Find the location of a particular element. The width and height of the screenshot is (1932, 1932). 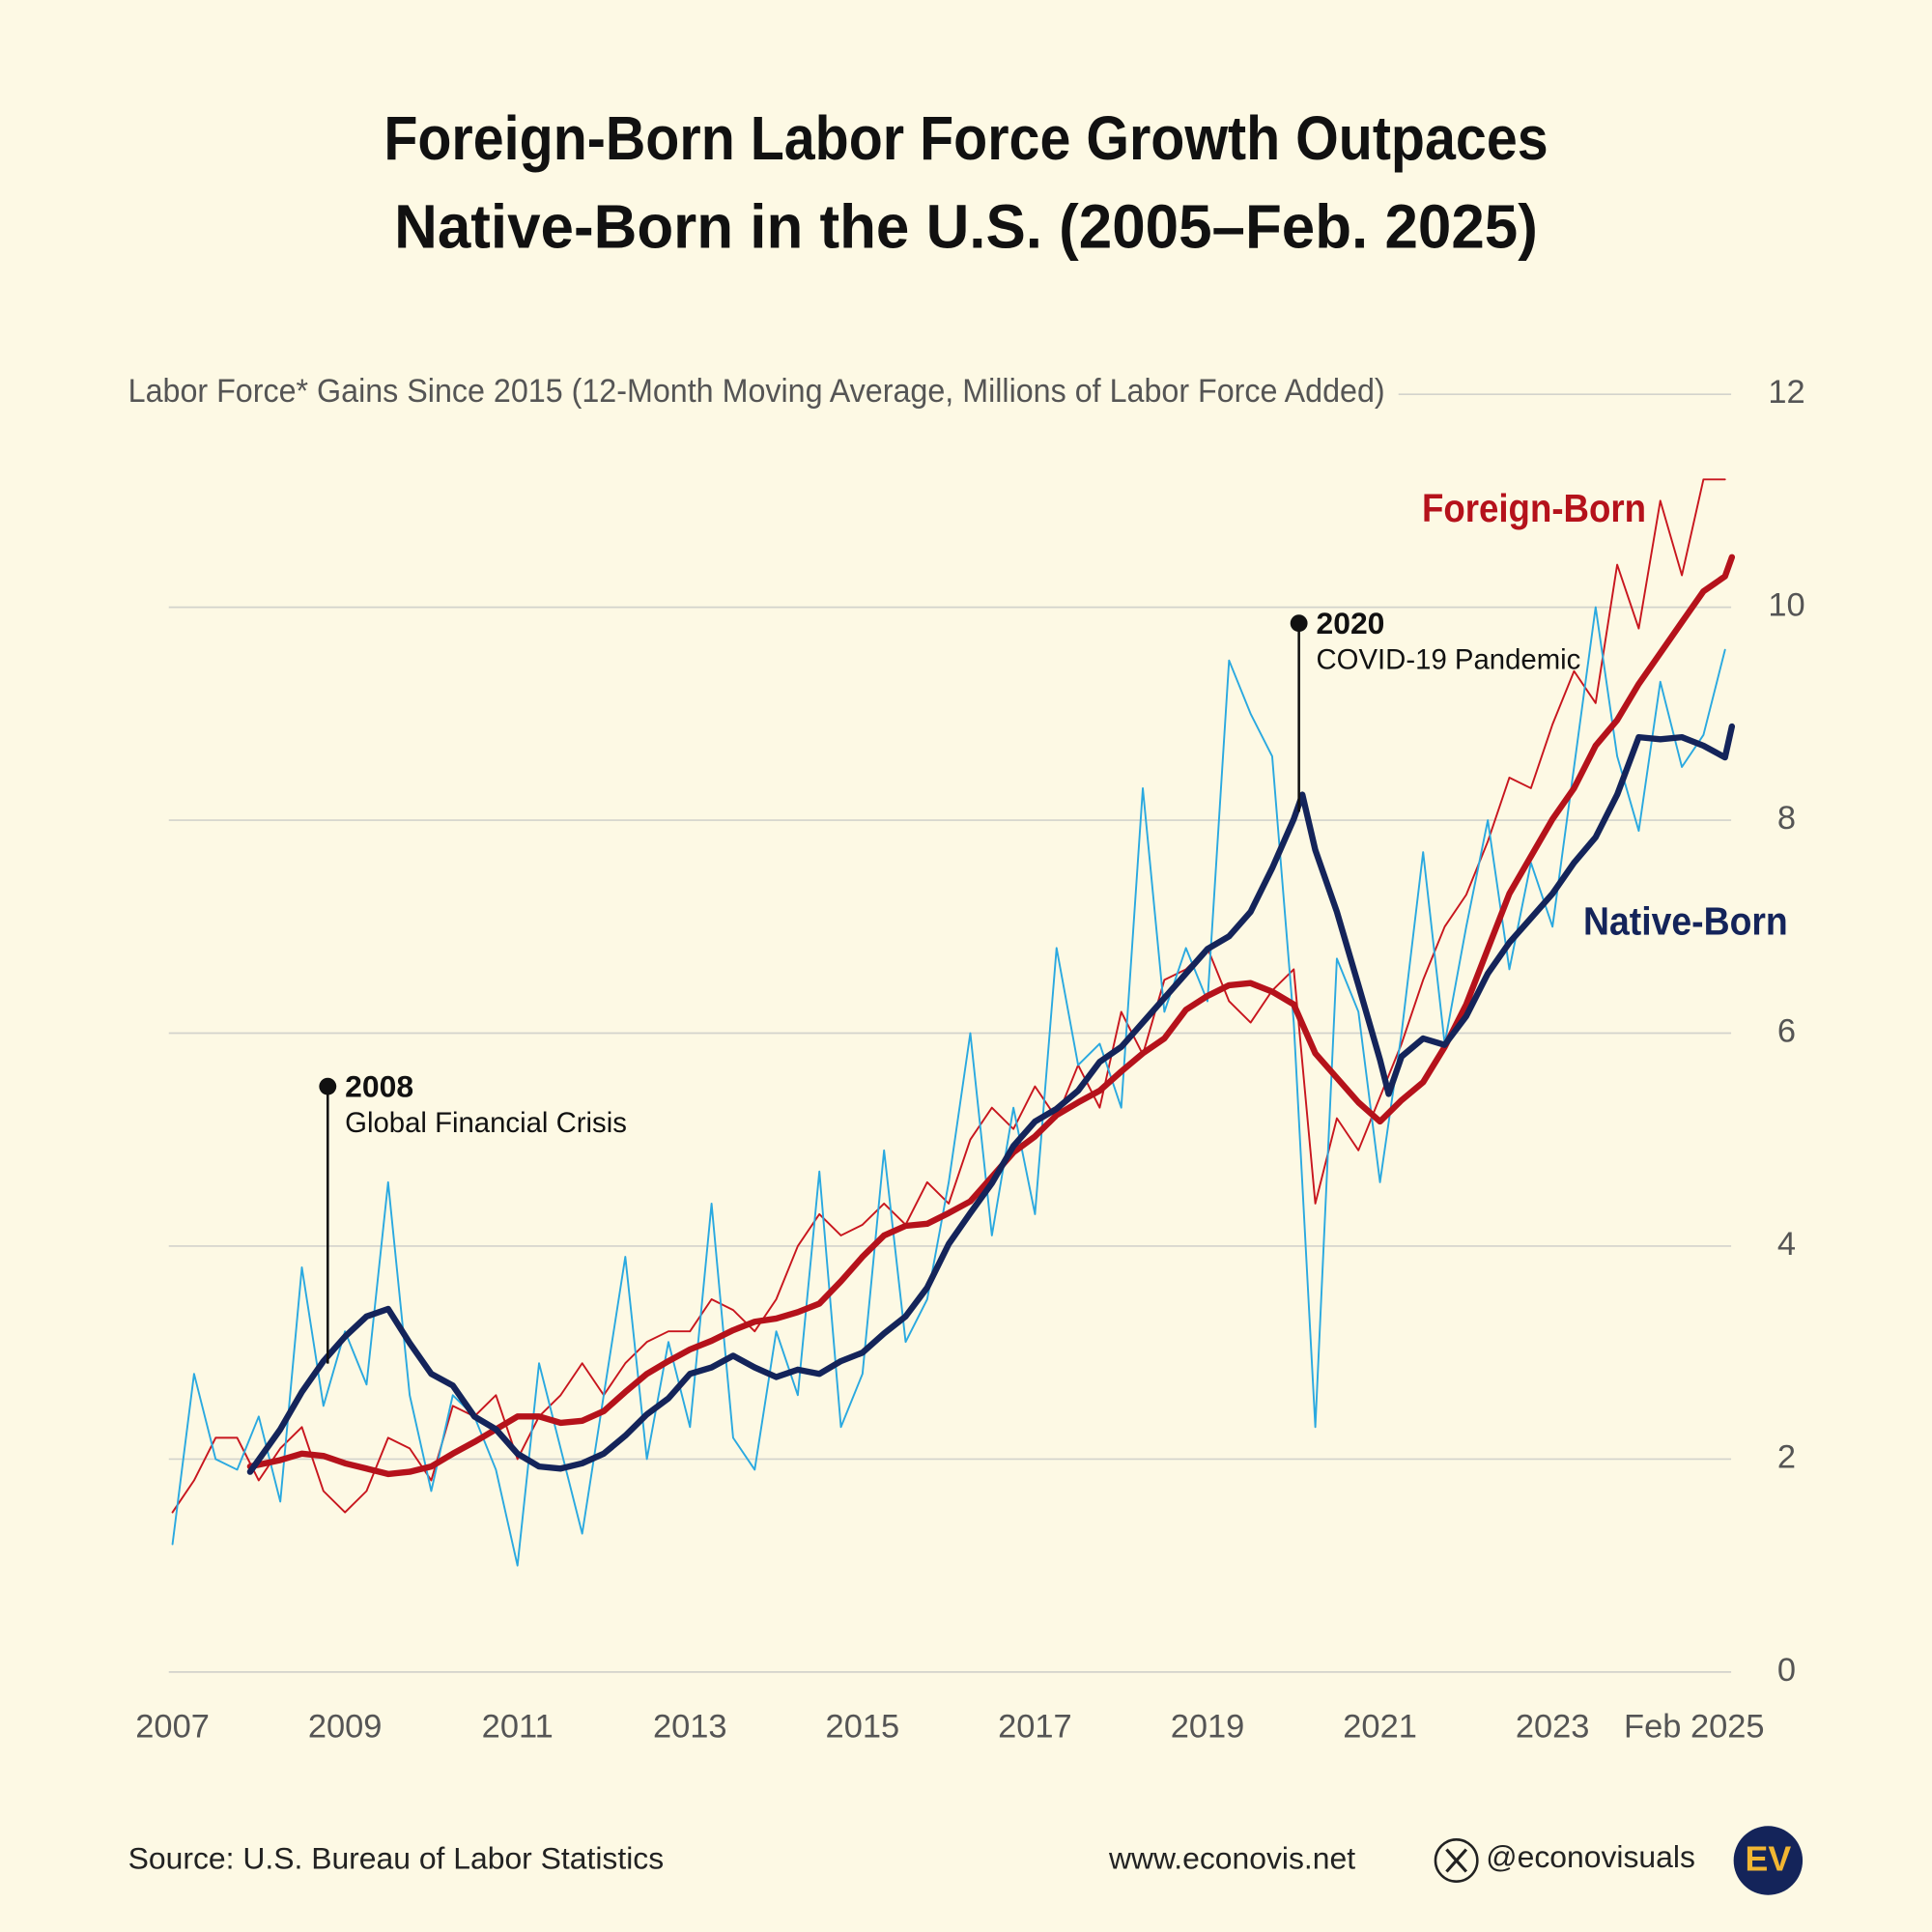

y-tick-label: 2 is located at coordinates (1786, 1457).